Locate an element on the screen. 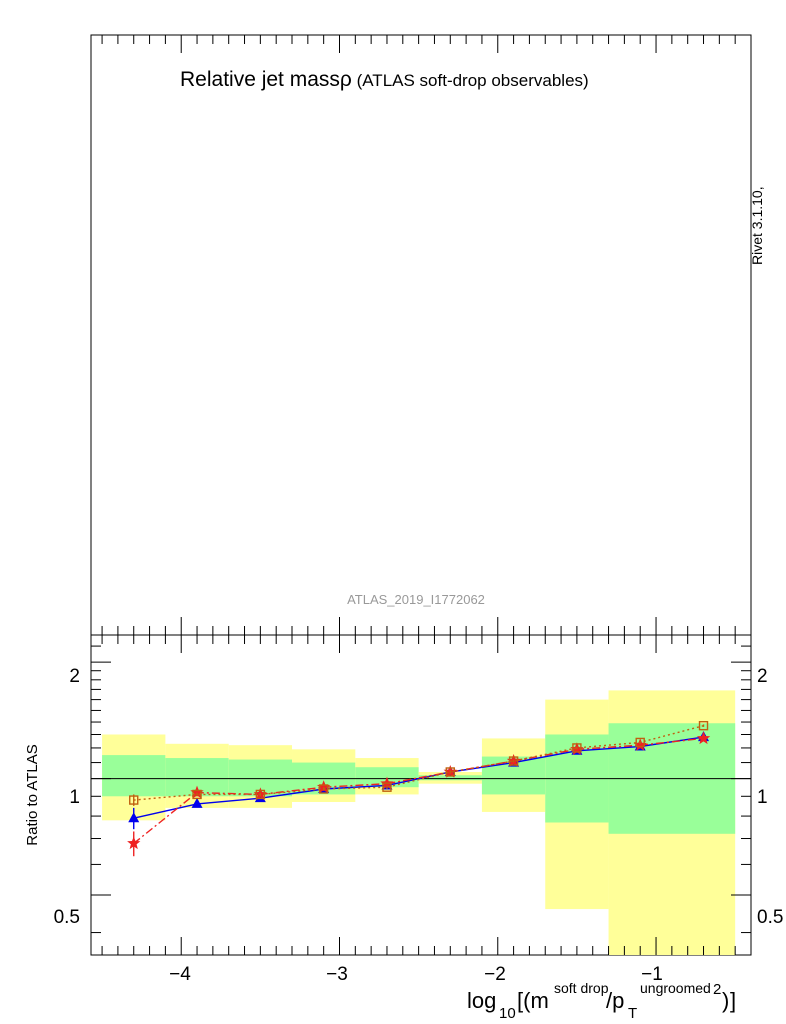  x-tick-label-neg2: −2 is located at coordinates (495, 974).